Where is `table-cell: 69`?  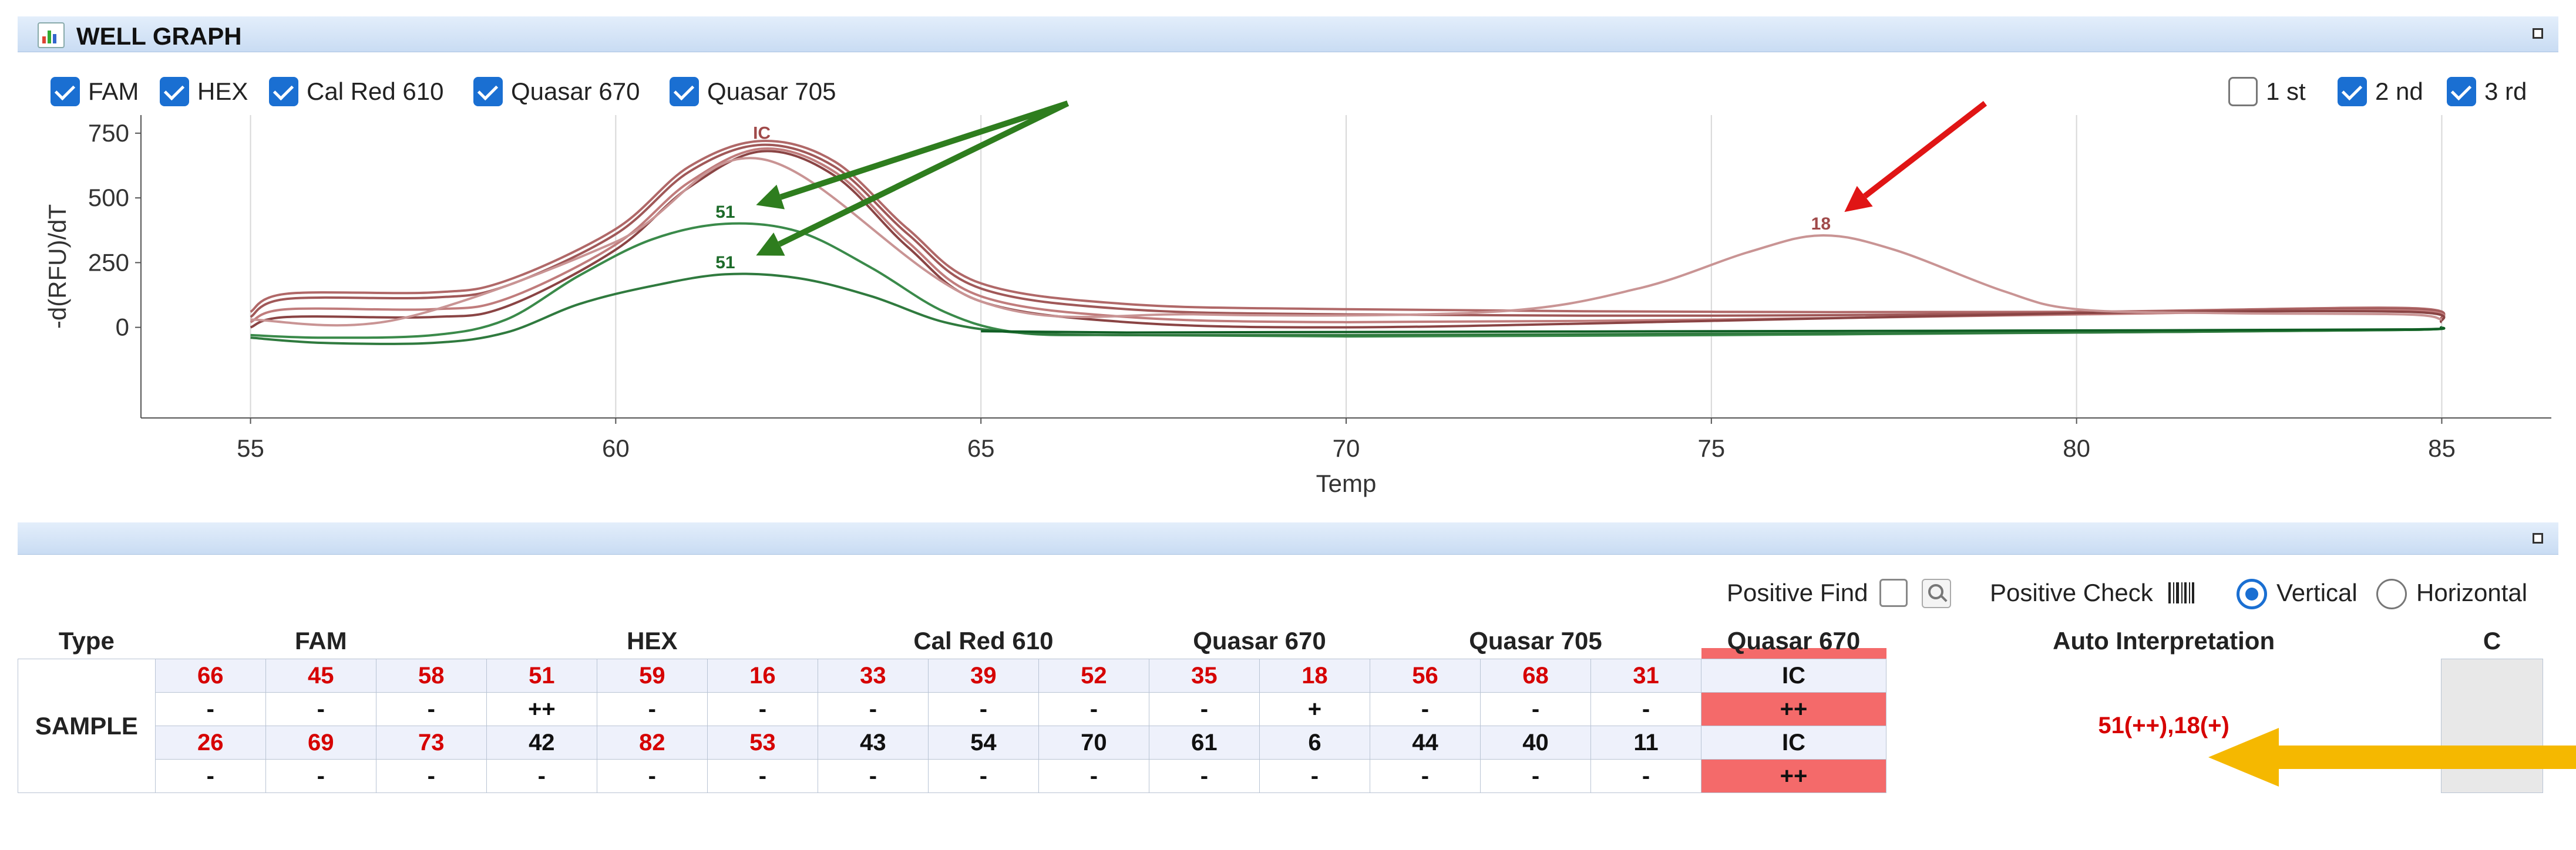
table-cell: 69 is located at coordinates (320, 743).